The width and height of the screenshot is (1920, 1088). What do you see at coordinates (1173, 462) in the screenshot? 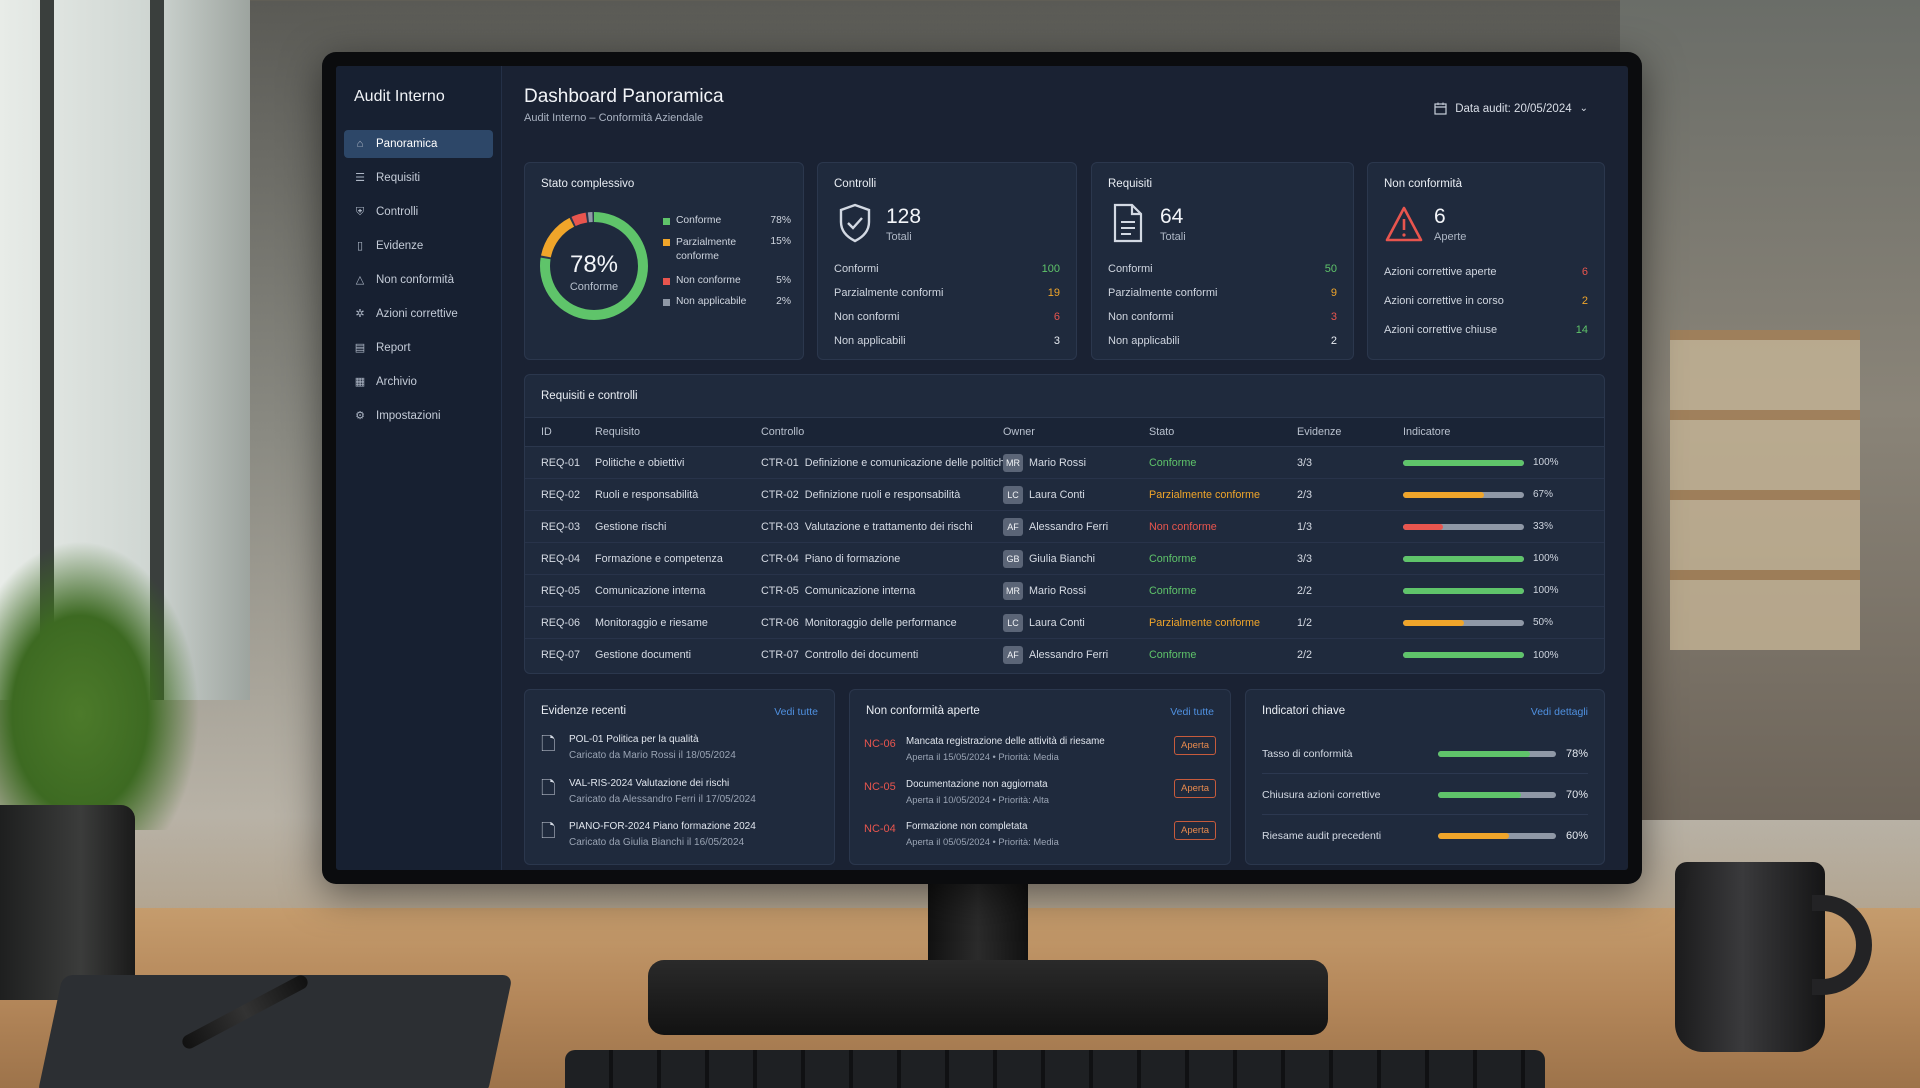
I see `cell-stato: Conforme` at bounding box center [1173, 462].